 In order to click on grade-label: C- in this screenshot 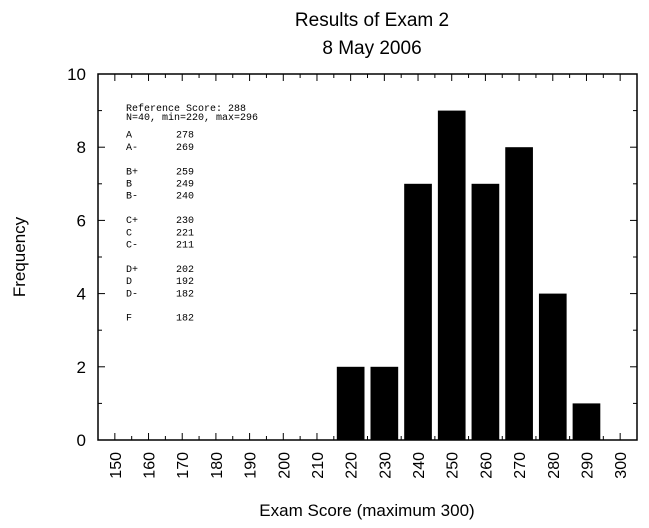, I will do `click(132, 246)`.